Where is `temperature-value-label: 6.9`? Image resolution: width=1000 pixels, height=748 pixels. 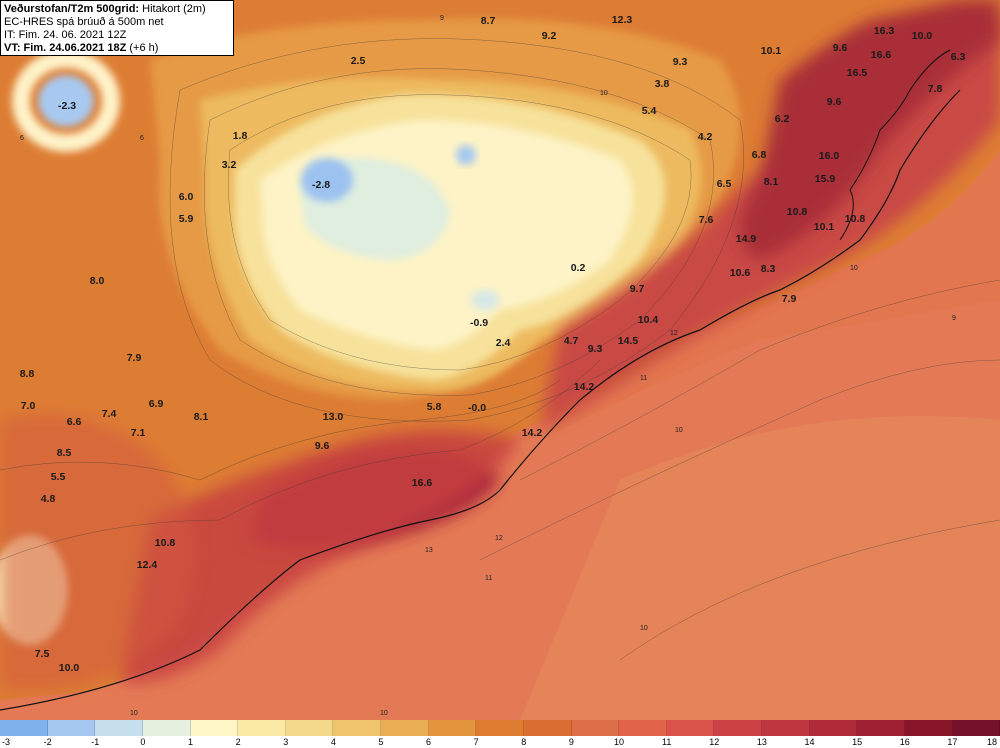
temperature-value-label: 6.9 is located at coordinates (156, 404).